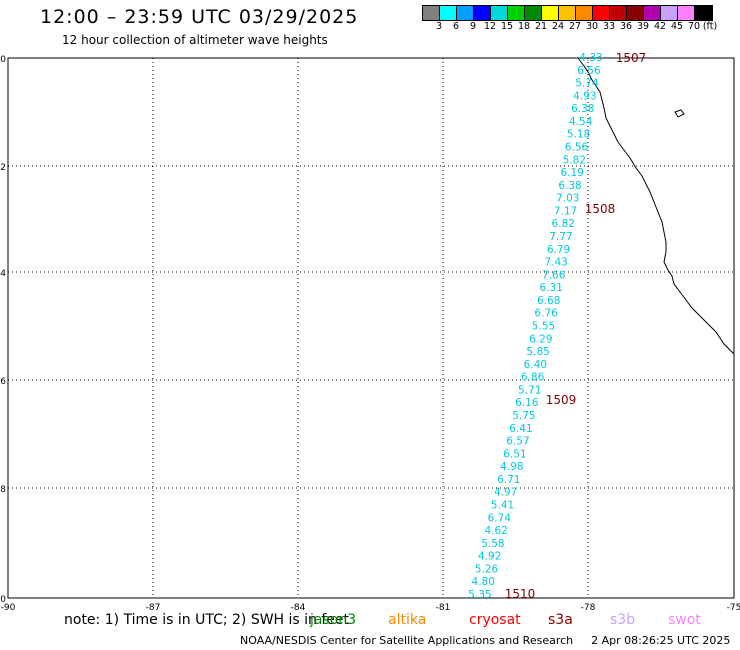  What do you see at coordinates (710, 26) in the screenshot?
I see `legend-unit: (ft)` at bounding box center [710, 26].